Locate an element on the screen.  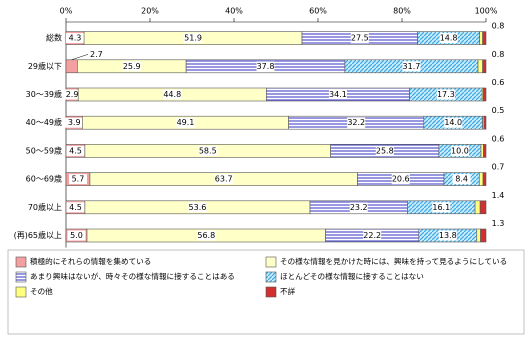
data-label: 5.7 is located at coordinates (78, 179).